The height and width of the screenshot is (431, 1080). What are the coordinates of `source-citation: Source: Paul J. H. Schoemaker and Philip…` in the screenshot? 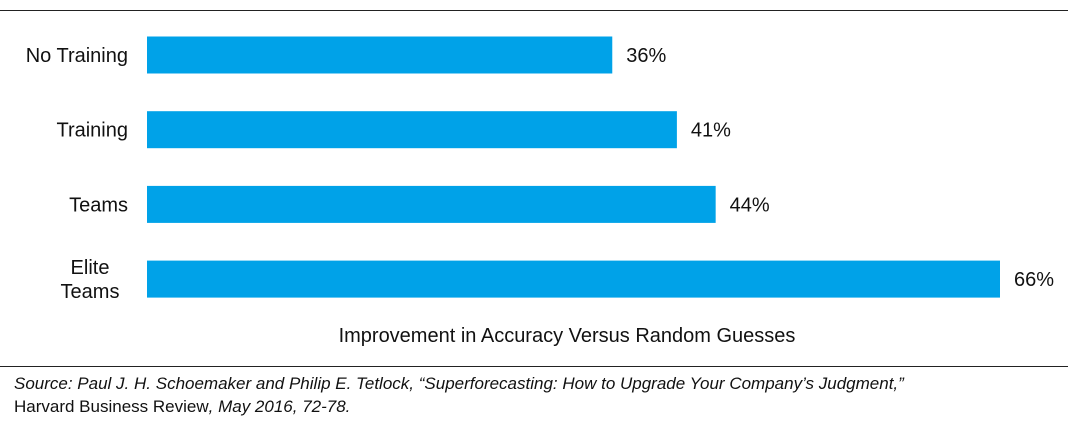 It's located at (459, 383).